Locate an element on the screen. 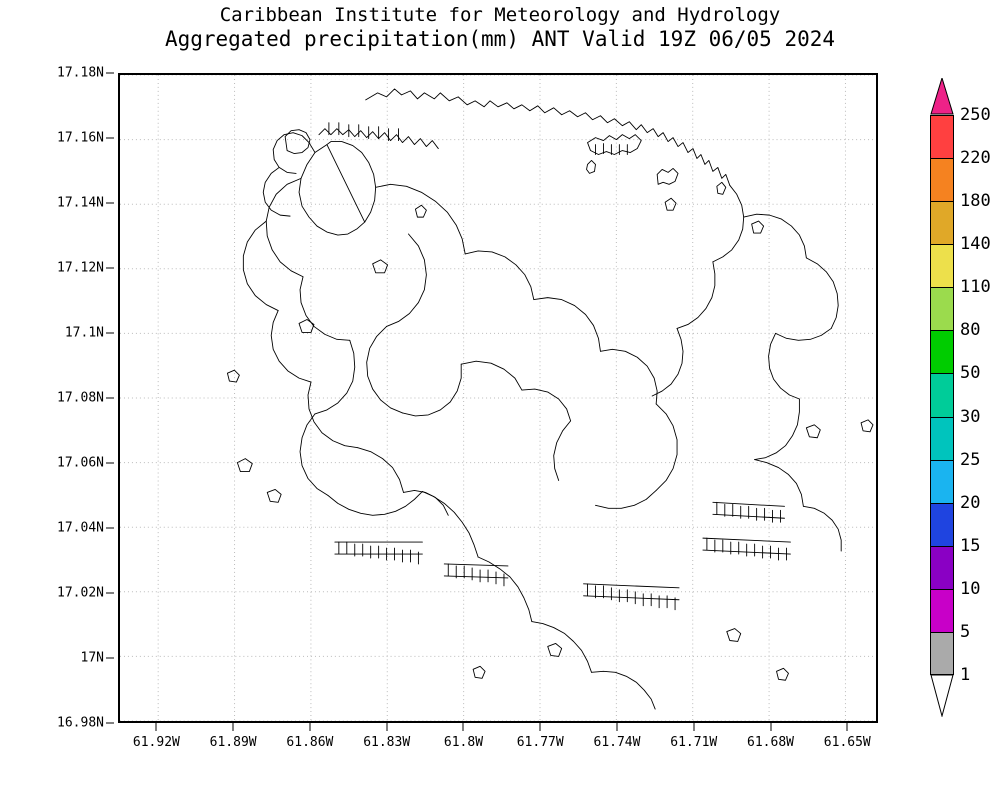  colorbar-tick-label: 10 is located at coordinates (970, 588).